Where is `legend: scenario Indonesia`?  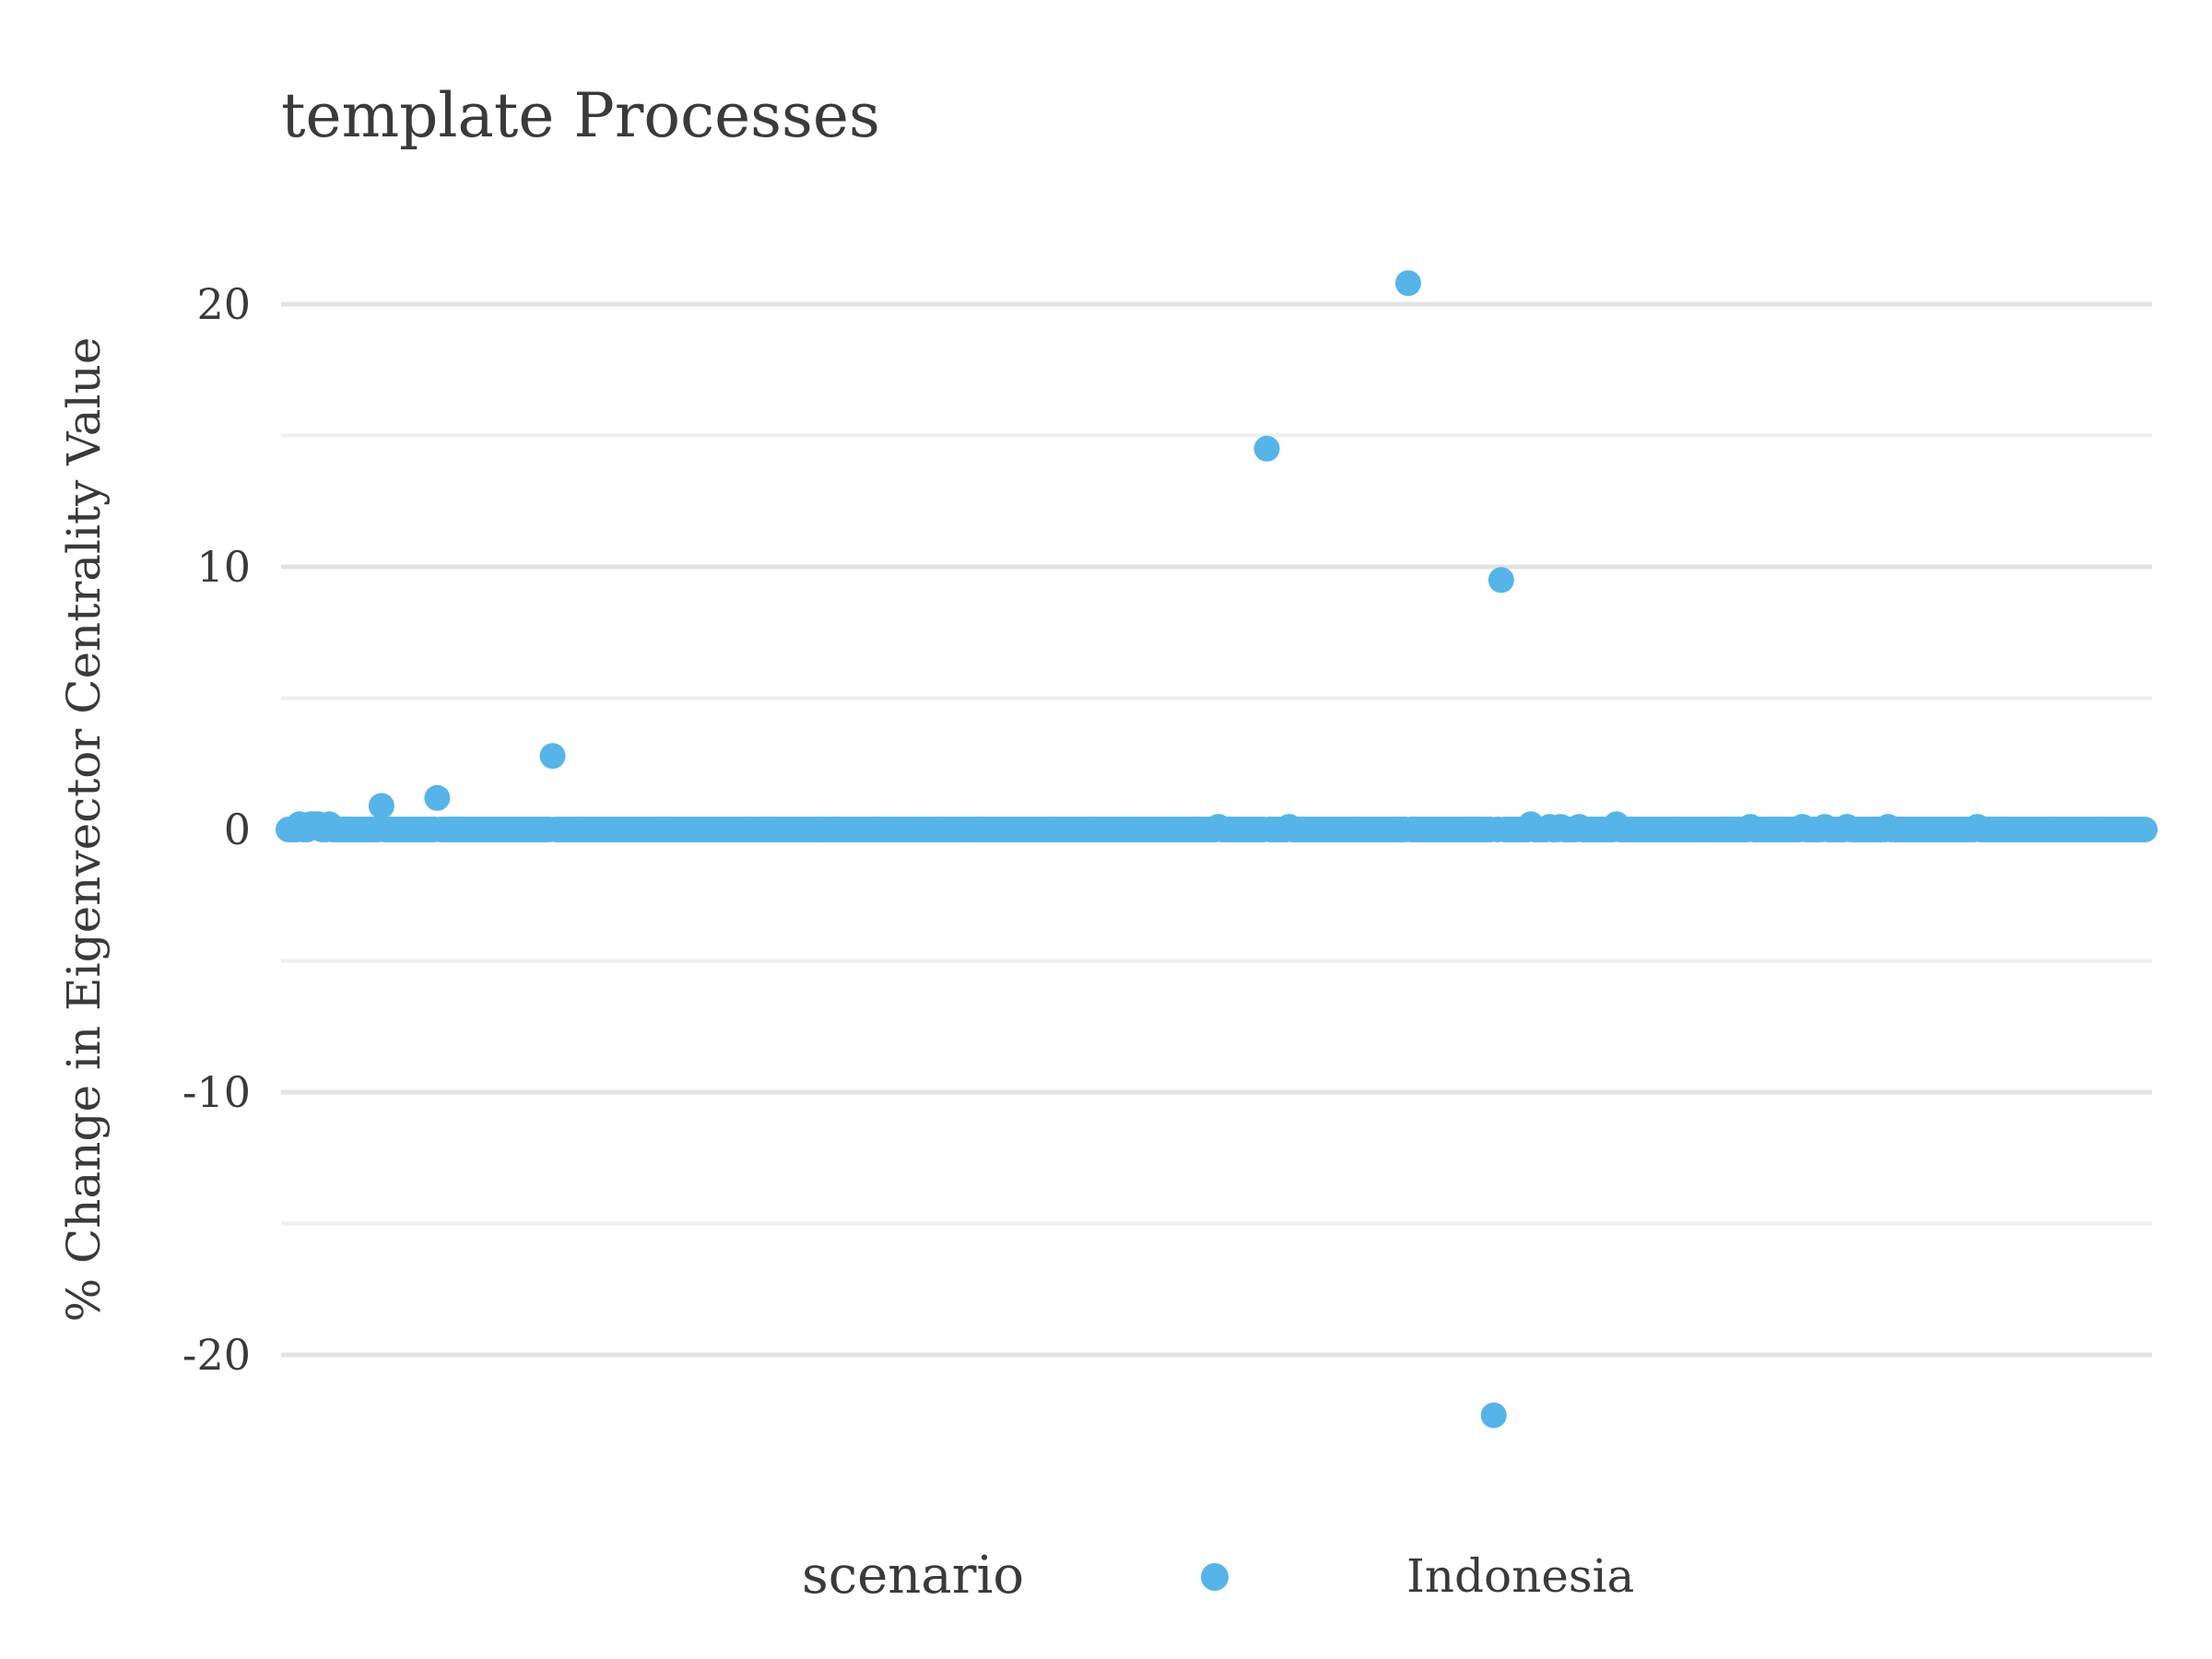
legend: scenario Indonesia is located at coordinates (1218, 1576).